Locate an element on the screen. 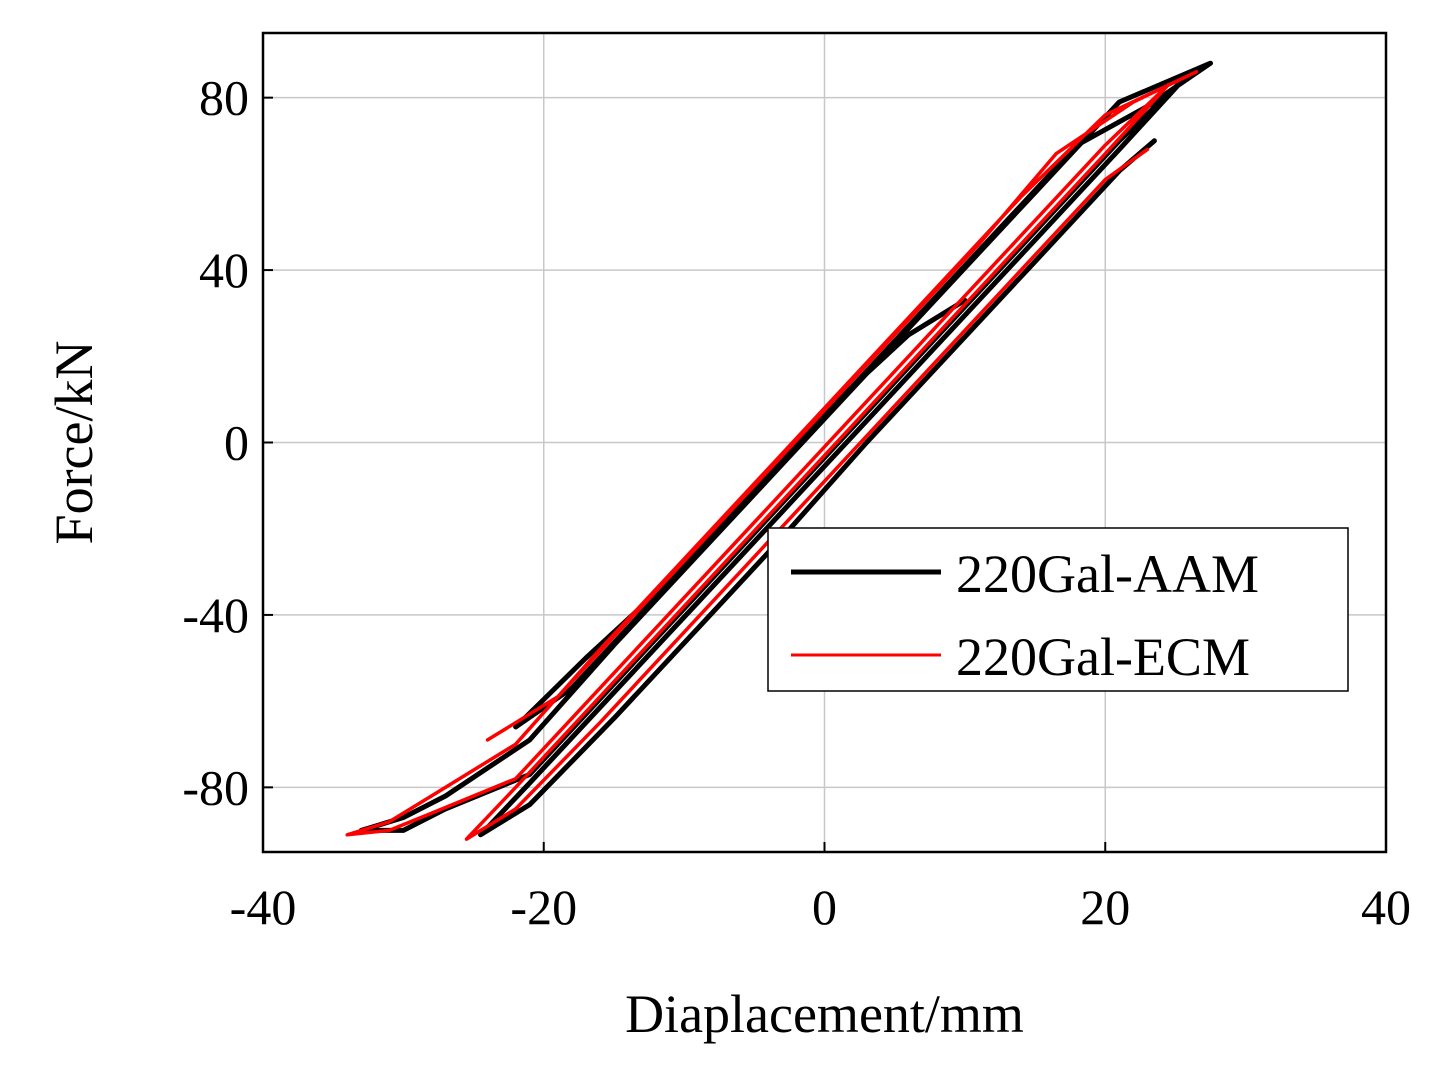  legend: 220Gal-AAM 220Gal-ECM is located at coordinates (1058, 609).